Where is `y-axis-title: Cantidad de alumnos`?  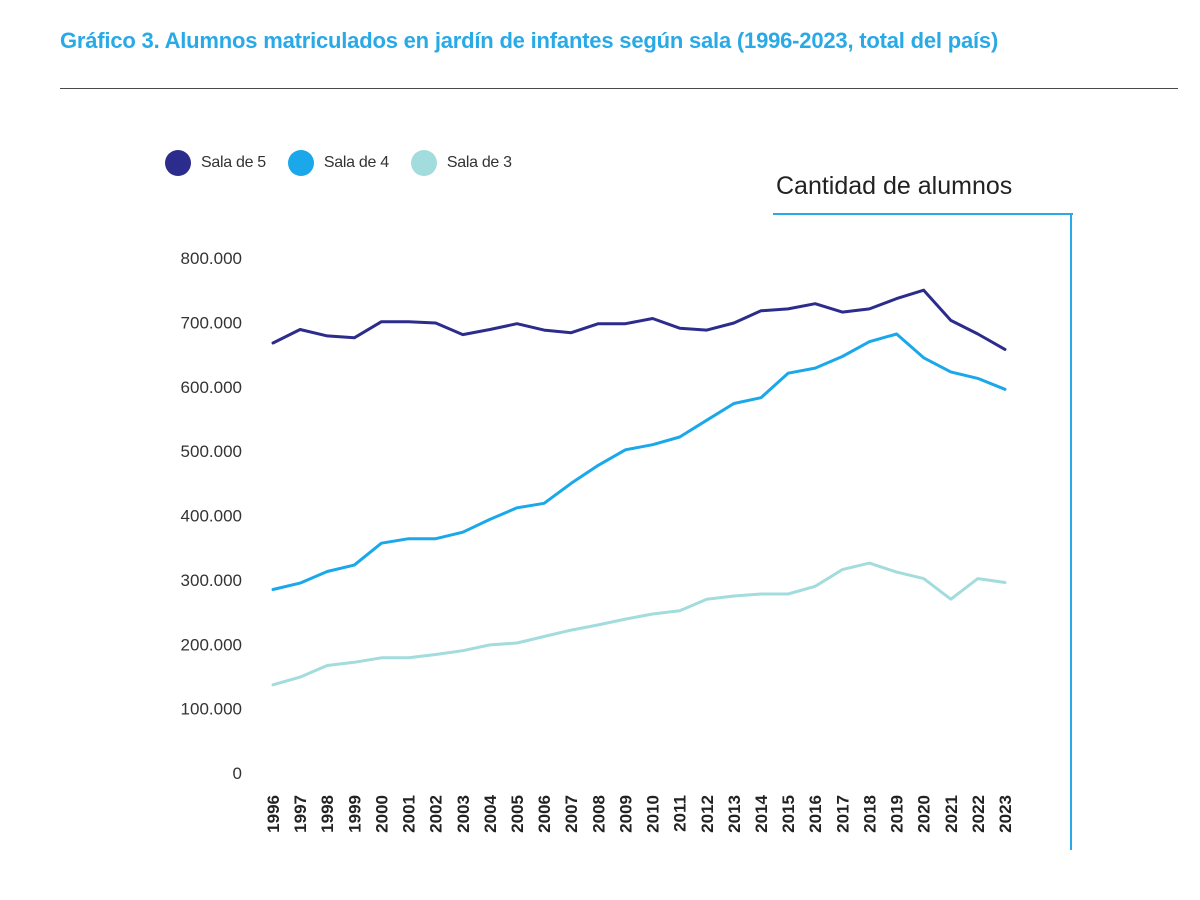
y-axis-title: Cantidad de alumnos is located at coordinates (894, 186).